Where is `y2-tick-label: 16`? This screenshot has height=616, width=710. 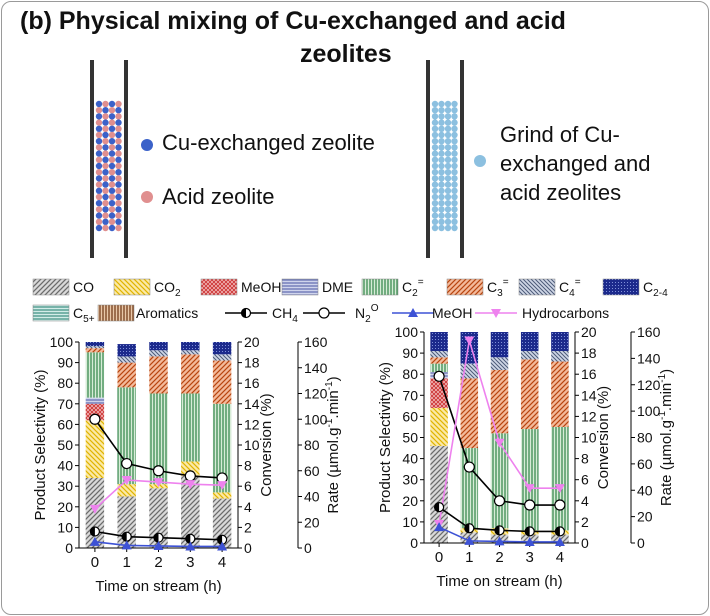 y2-tick-label: 16 is located at coordinates (252, 383).